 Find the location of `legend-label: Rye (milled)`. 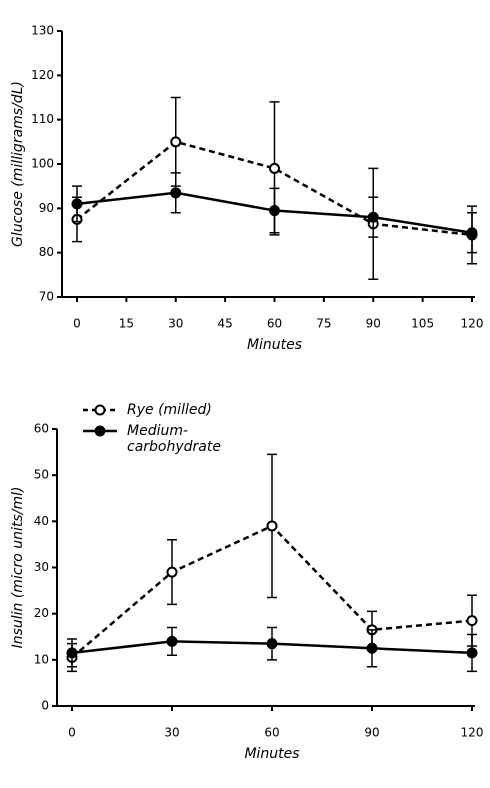

legend-label: Rye (milled) is located at coordinates (169, 410).